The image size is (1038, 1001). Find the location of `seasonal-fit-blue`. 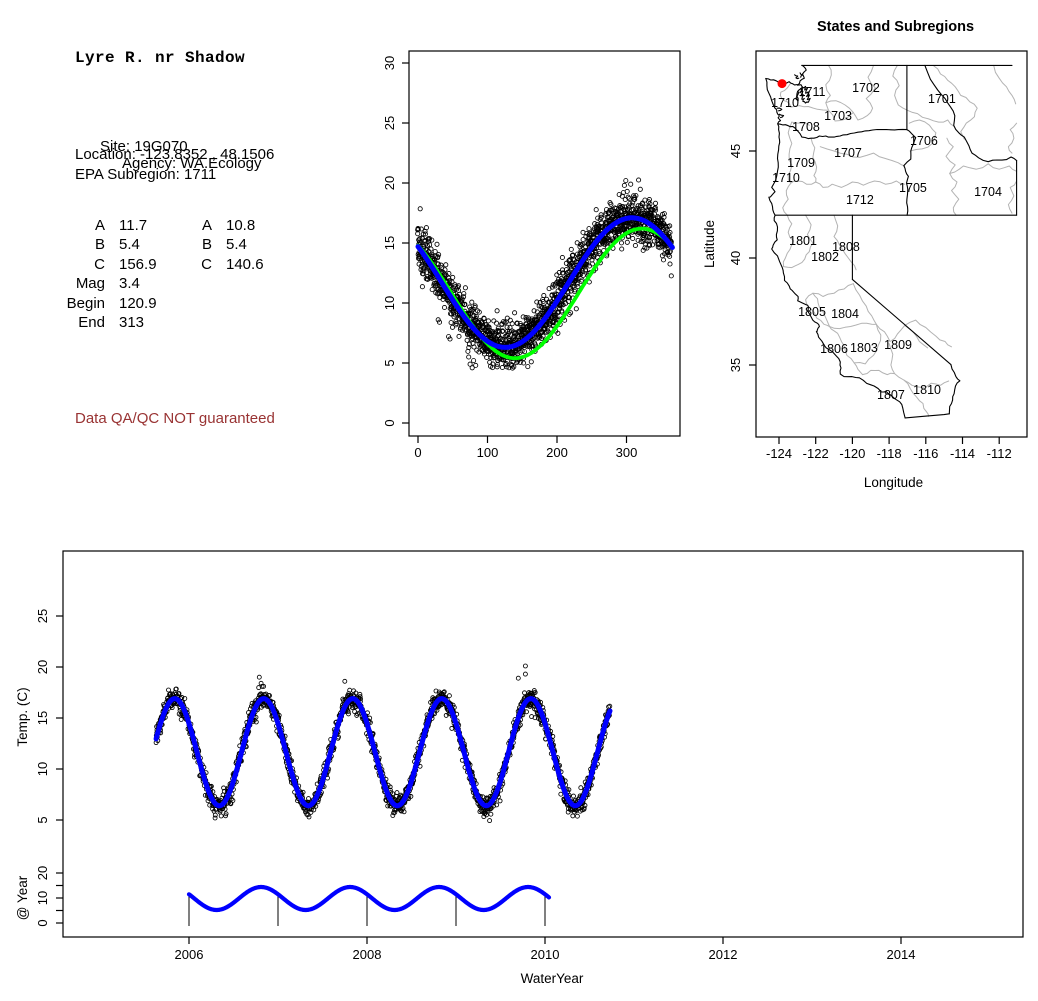

seasonal-fit-blue is located at coordinates (545, 282).